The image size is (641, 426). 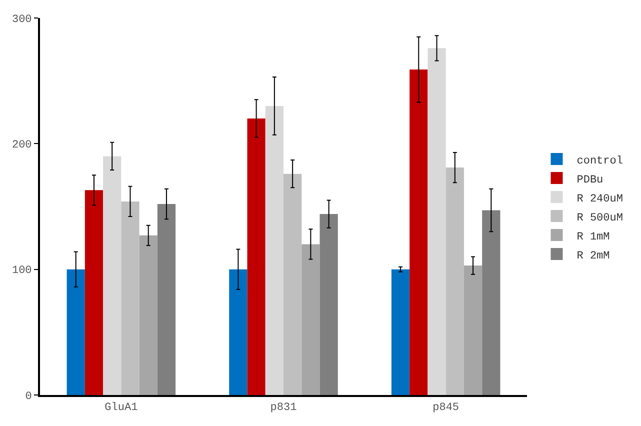 What do you see at coordinates (590, 180) in the screenshot?
I see `legend-label: PDBu` at bounding box center [590, 180].